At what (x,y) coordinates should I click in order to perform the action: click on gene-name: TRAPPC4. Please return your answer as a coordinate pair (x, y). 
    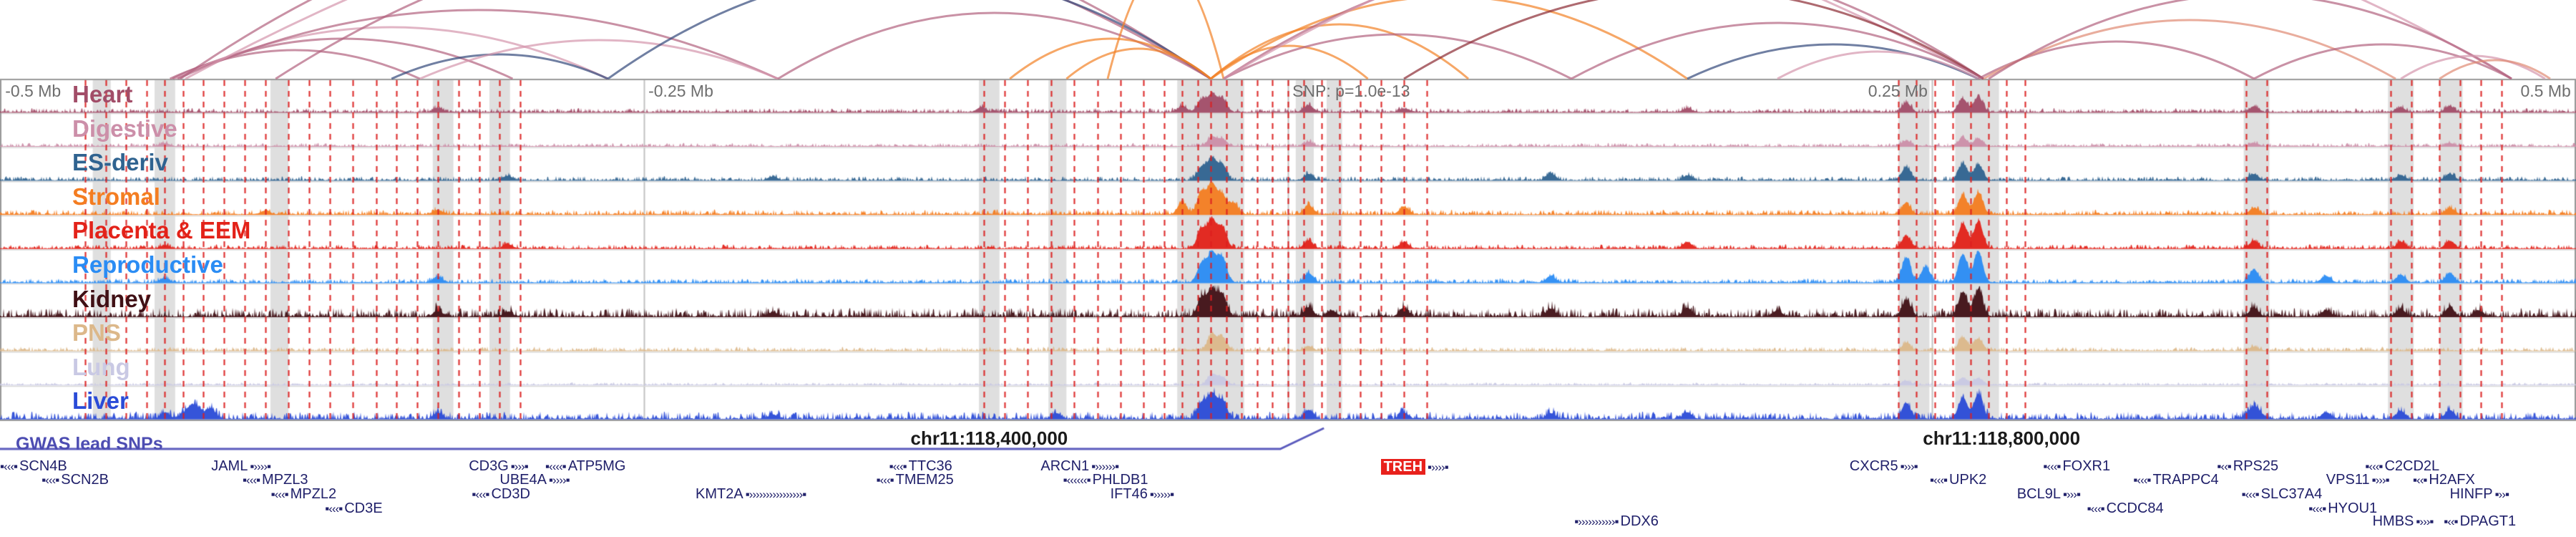
    Looking at the image, I should click on (2185, 480).